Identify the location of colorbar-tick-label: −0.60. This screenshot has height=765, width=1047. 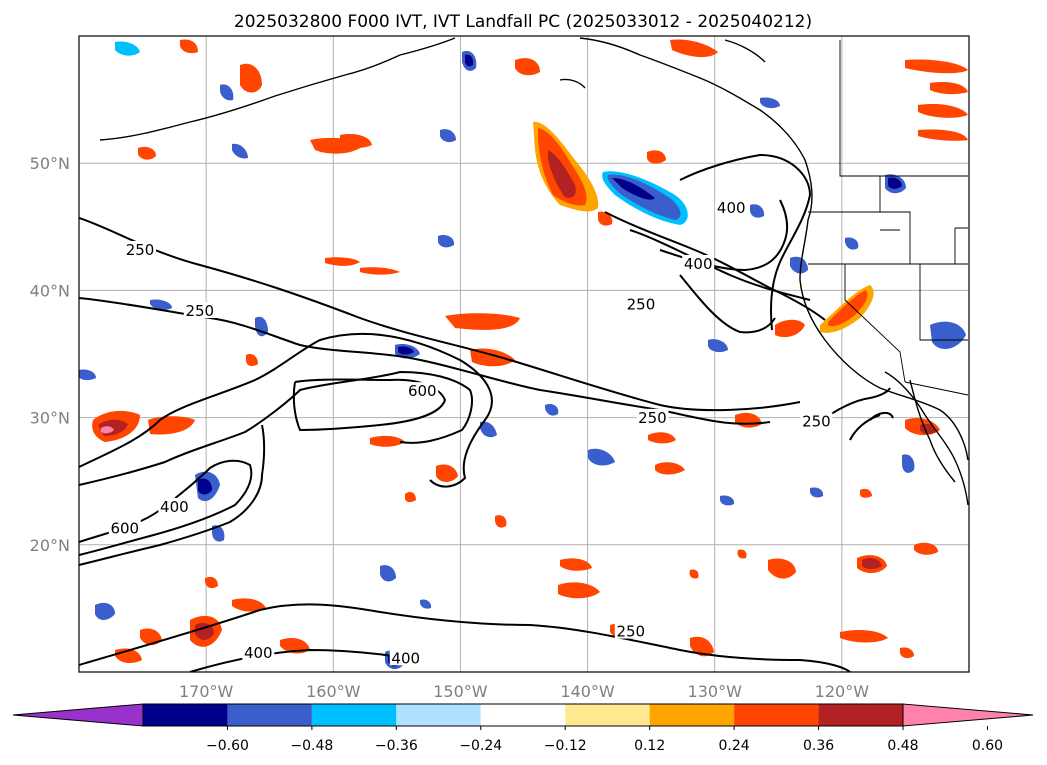
(227, 746).